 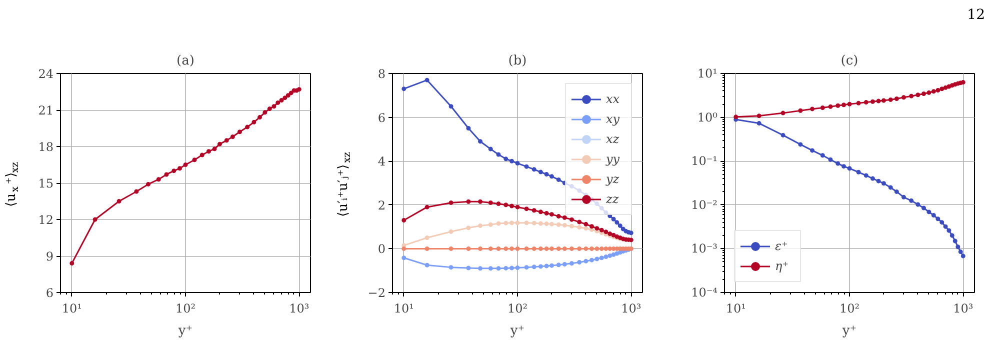 What do you see at coordinates (707, 73) in the screenshot?
I see `y-tick-label: 10¹` at bounding box center [707, 73].